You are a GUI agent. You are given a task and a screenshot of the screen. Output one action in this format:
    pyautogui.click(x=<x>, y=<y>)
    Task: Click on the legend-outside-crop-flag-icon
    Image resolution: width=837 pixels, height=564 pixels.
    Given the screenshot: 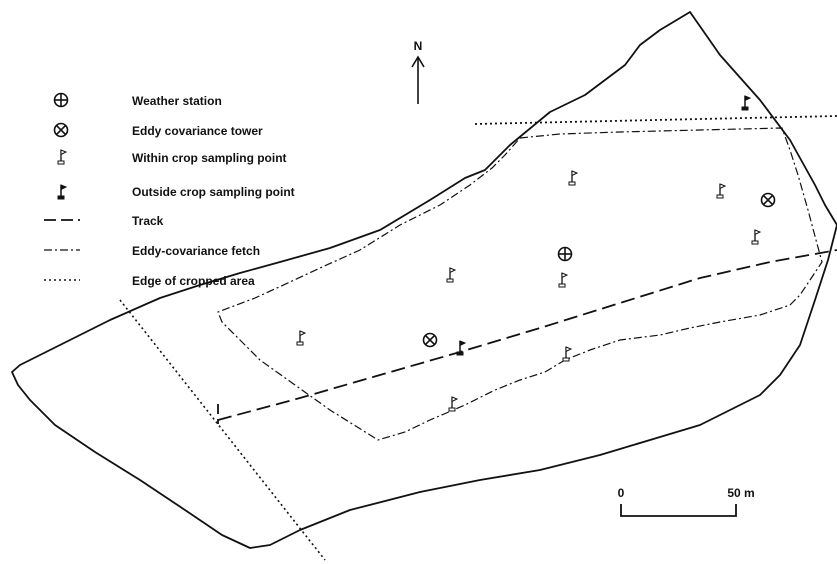 What is the action you would take?
    pyautogui.click(x=62, y=192)
    